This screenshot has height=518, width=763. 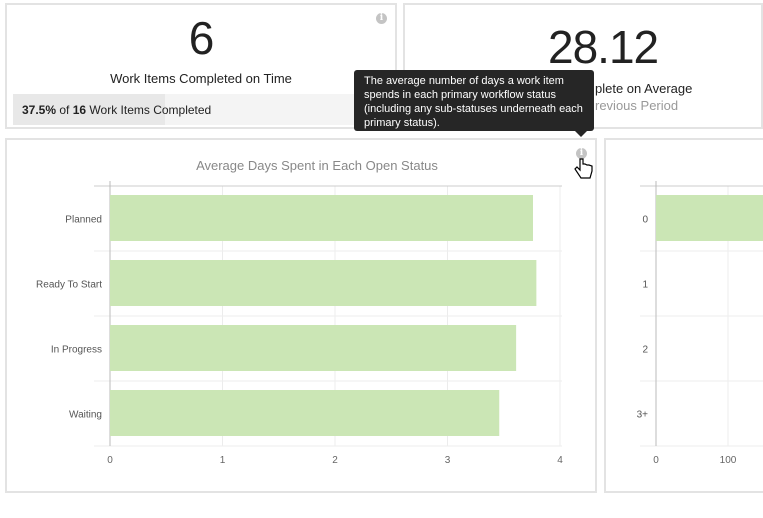 I want to click on y-category-label: 0, so click(x=645, y=220).